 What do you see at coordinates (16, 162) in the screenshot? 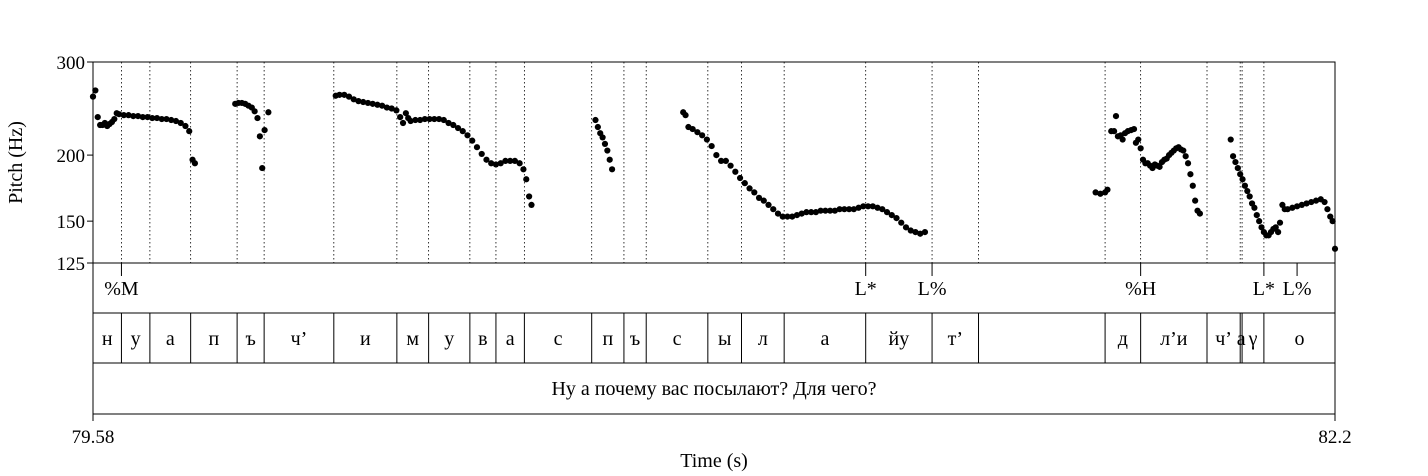
I see `y-axis-label: Pitch (Hz)` at bounding box center [16, 162].